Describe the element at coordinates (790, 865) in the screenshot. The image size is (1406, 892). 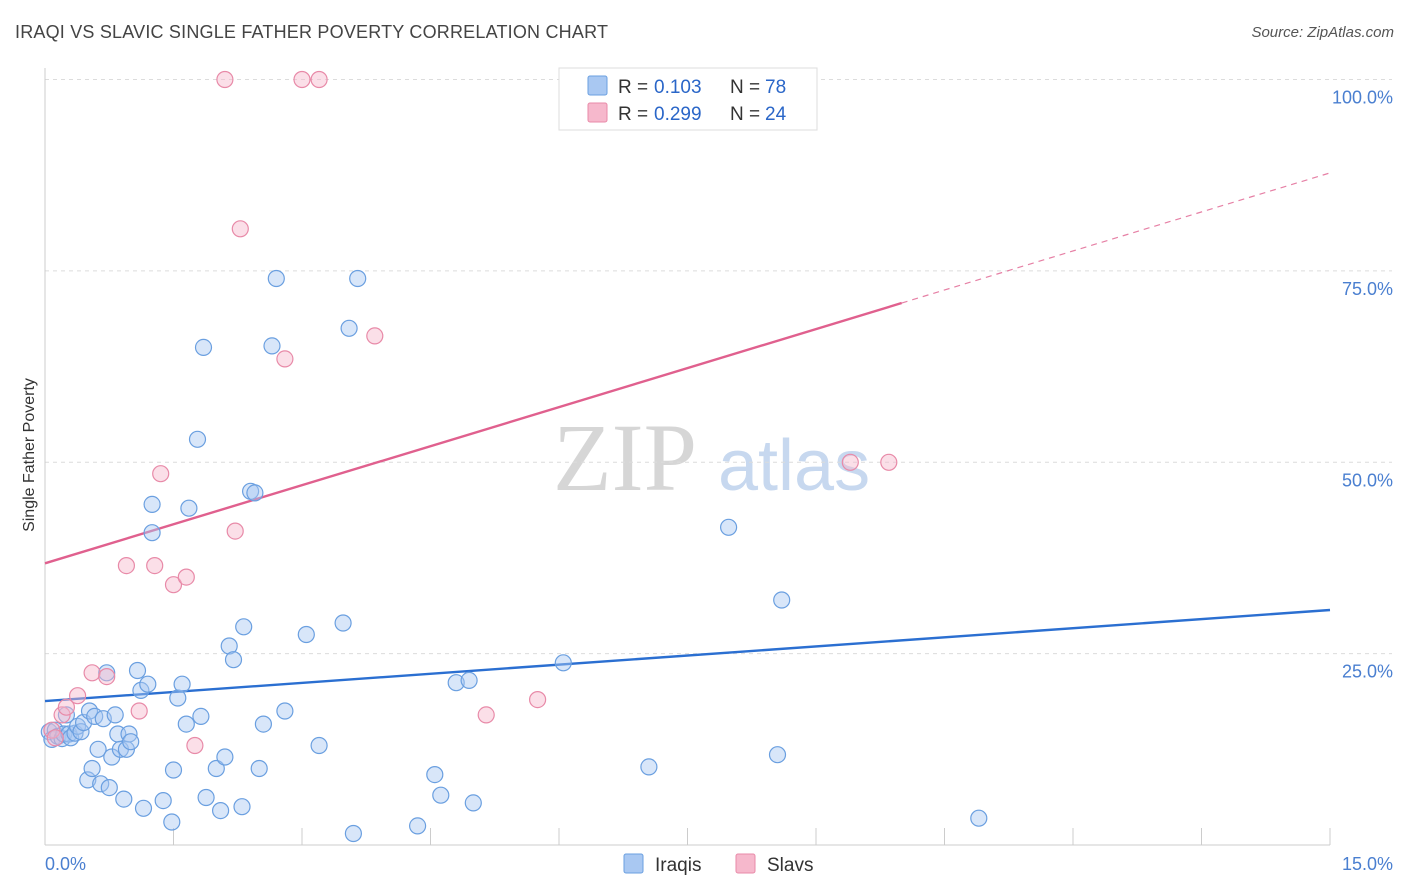
I see `bottom-legend-slavs: Slavs` at that location.